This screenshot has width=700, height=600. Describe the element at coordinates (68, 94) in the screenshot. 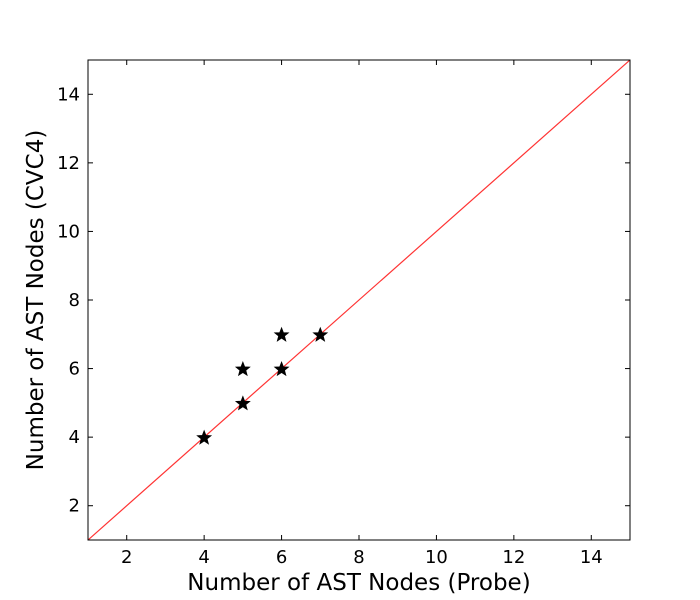

I see `y-tick-label: 14` at that location.